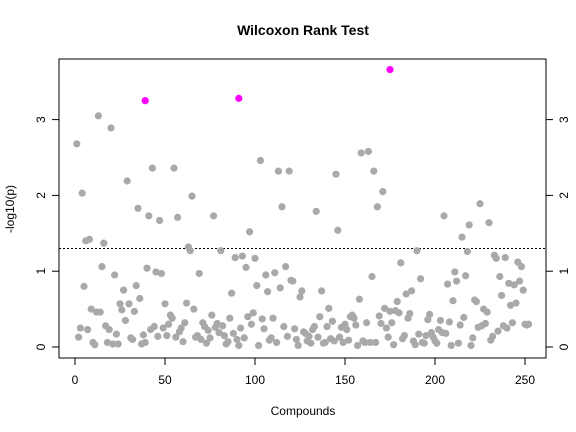 The width and height of the screenshot is (576, 432). What do you see at coordinates (165, 380) in the screenshot?
I see `x-tick-label: 50` at bounding box center [165, 380].